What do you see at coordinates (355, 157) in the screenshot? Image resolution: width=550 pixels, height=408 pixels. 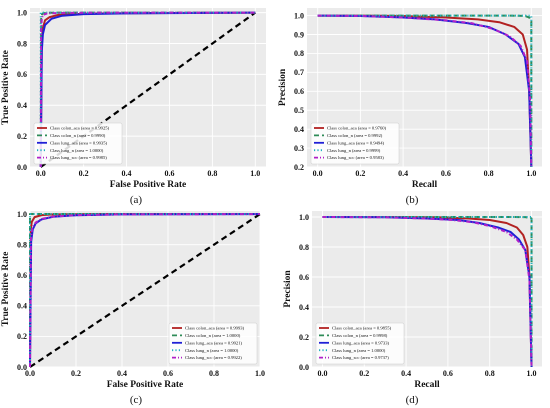 I see `legend-entry: Class lung_scc (area = 0.9583)` at bounding box center [355, 157].